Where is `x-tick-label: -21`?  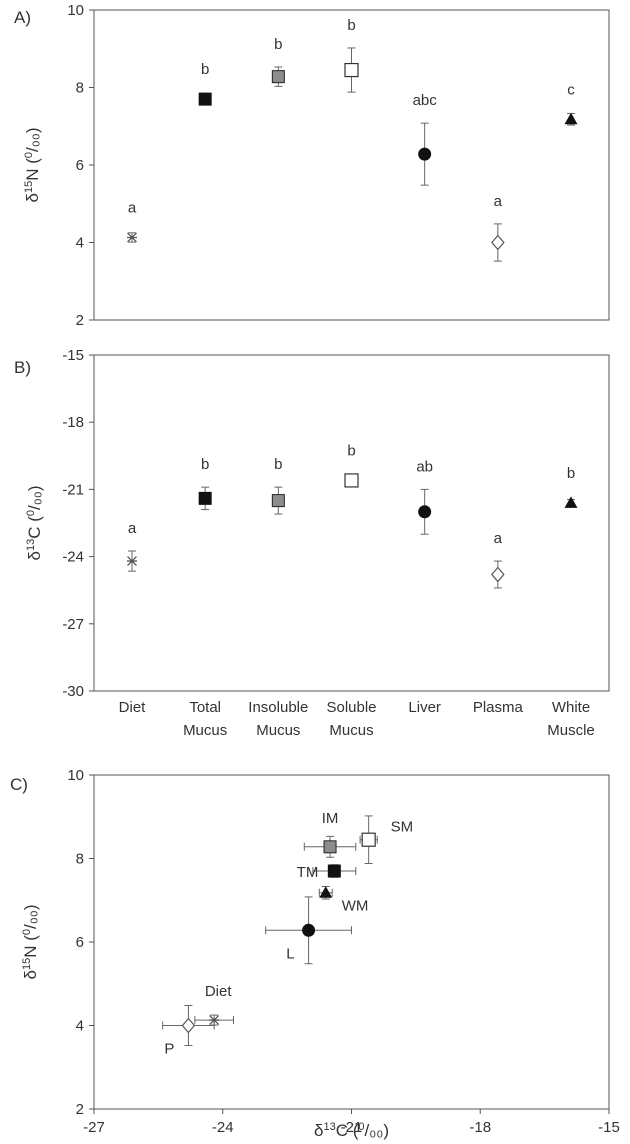
x-tick-label: -21 is located at coordinates (352, 1127).